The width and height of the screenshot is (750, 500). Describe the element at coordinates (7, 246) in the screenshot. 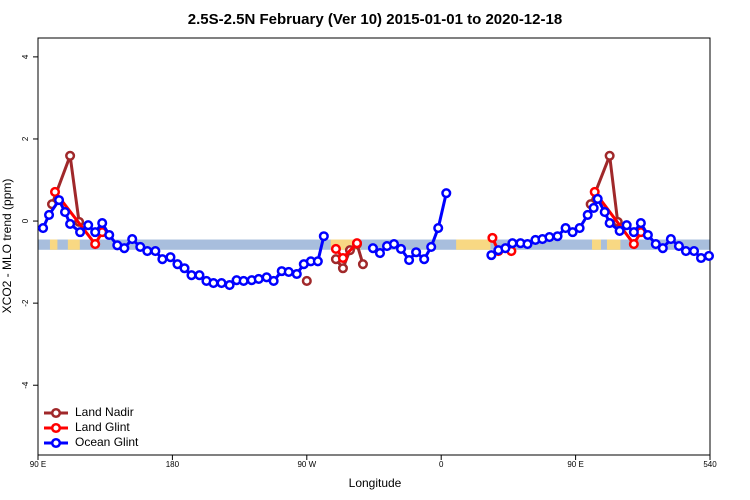

I see `y-axis-label: XCO2 - MLO trend (ppm)` at that location.